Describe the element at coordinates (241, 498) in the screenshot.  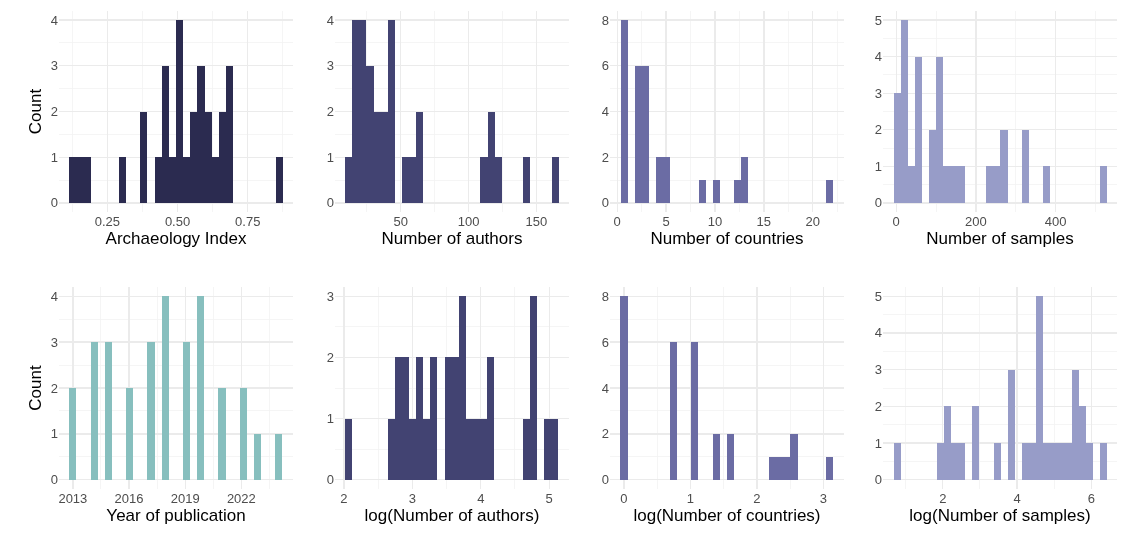
I see `x-tick-label: 2022` at that location.